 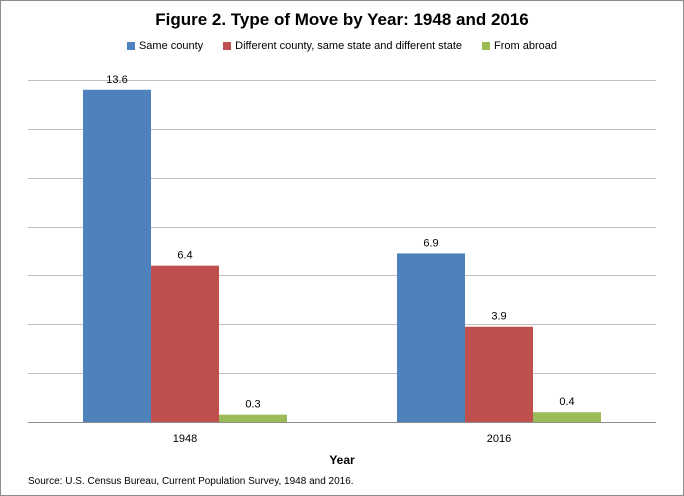 What do you see at coordinates (486, 46) in the screenshot?
I see `legend-swatch-from-abroad` at bounding box center [486, 46].